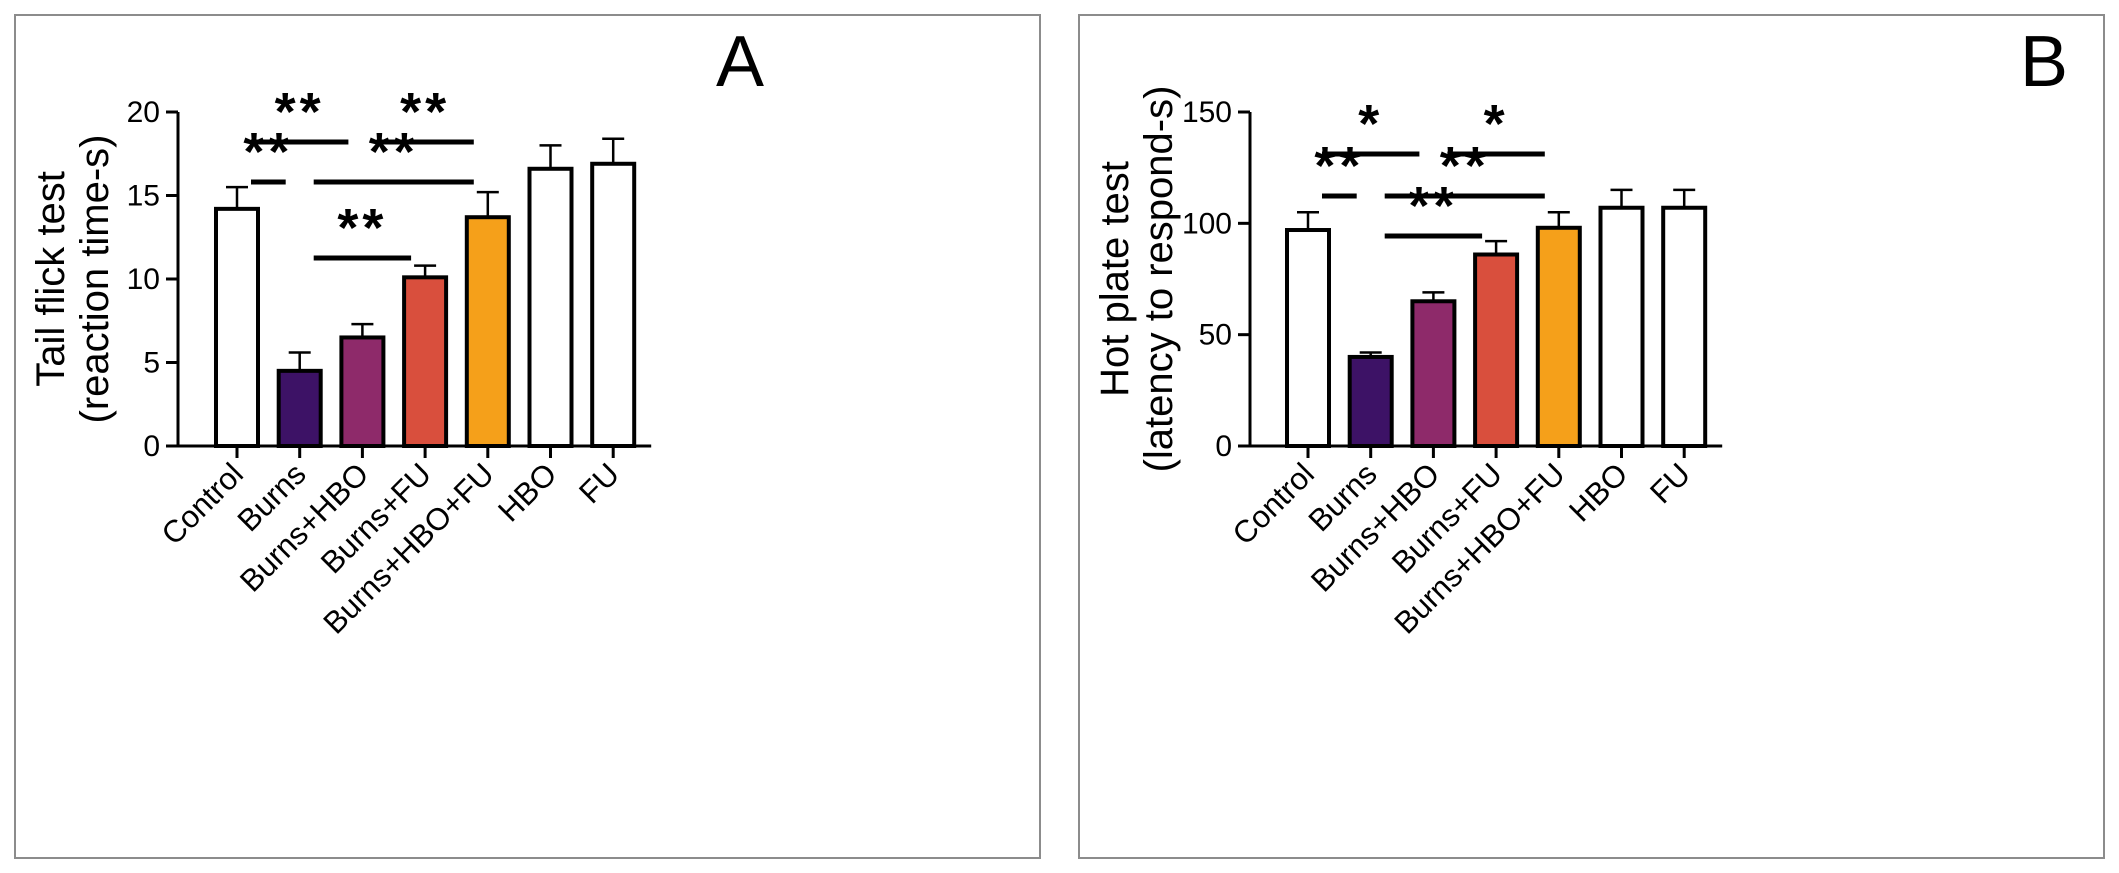  Describe the element at coordinates (202, 503) in the screenshot. I see `panel-a-category-label: Control` at that location.